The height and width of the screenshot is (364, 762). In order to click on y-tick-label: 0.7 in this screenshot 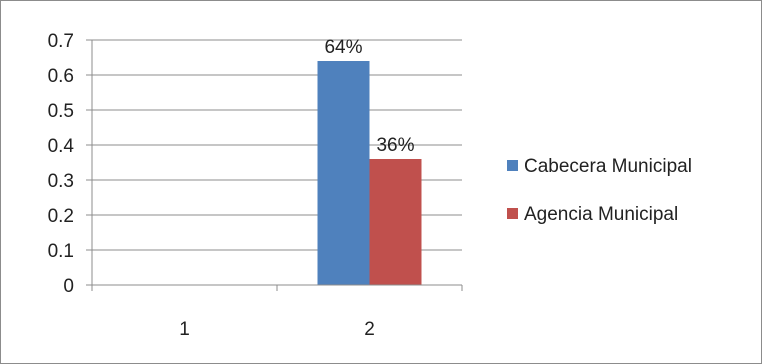, I will do `click(61, 41)`.